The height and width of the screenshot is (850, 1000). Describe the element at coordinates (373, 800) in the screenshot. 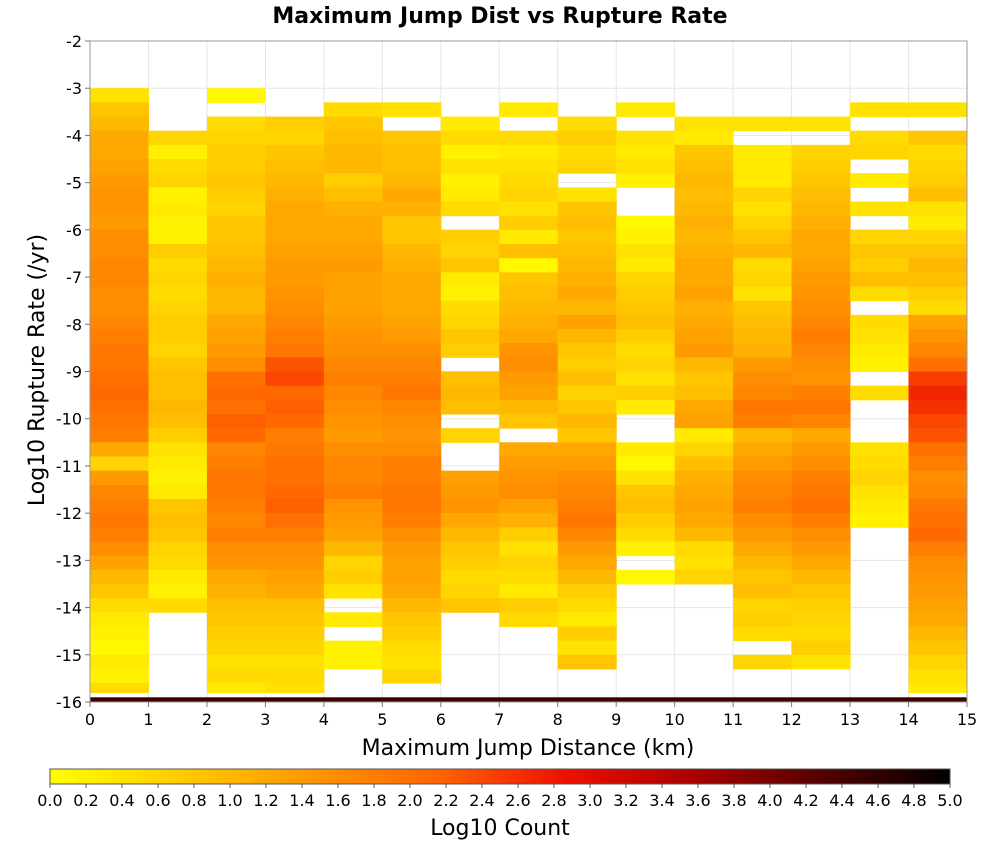

I see `colorbar-tick-label: 1.8` at that location.